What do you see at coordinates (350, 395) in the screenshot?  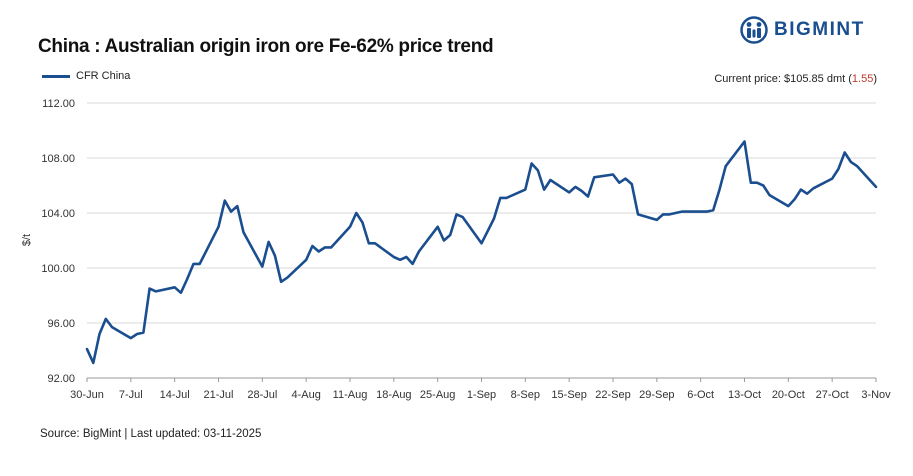 I see `x-tick-label: 11-Aug` at bounding box center [350, 395].